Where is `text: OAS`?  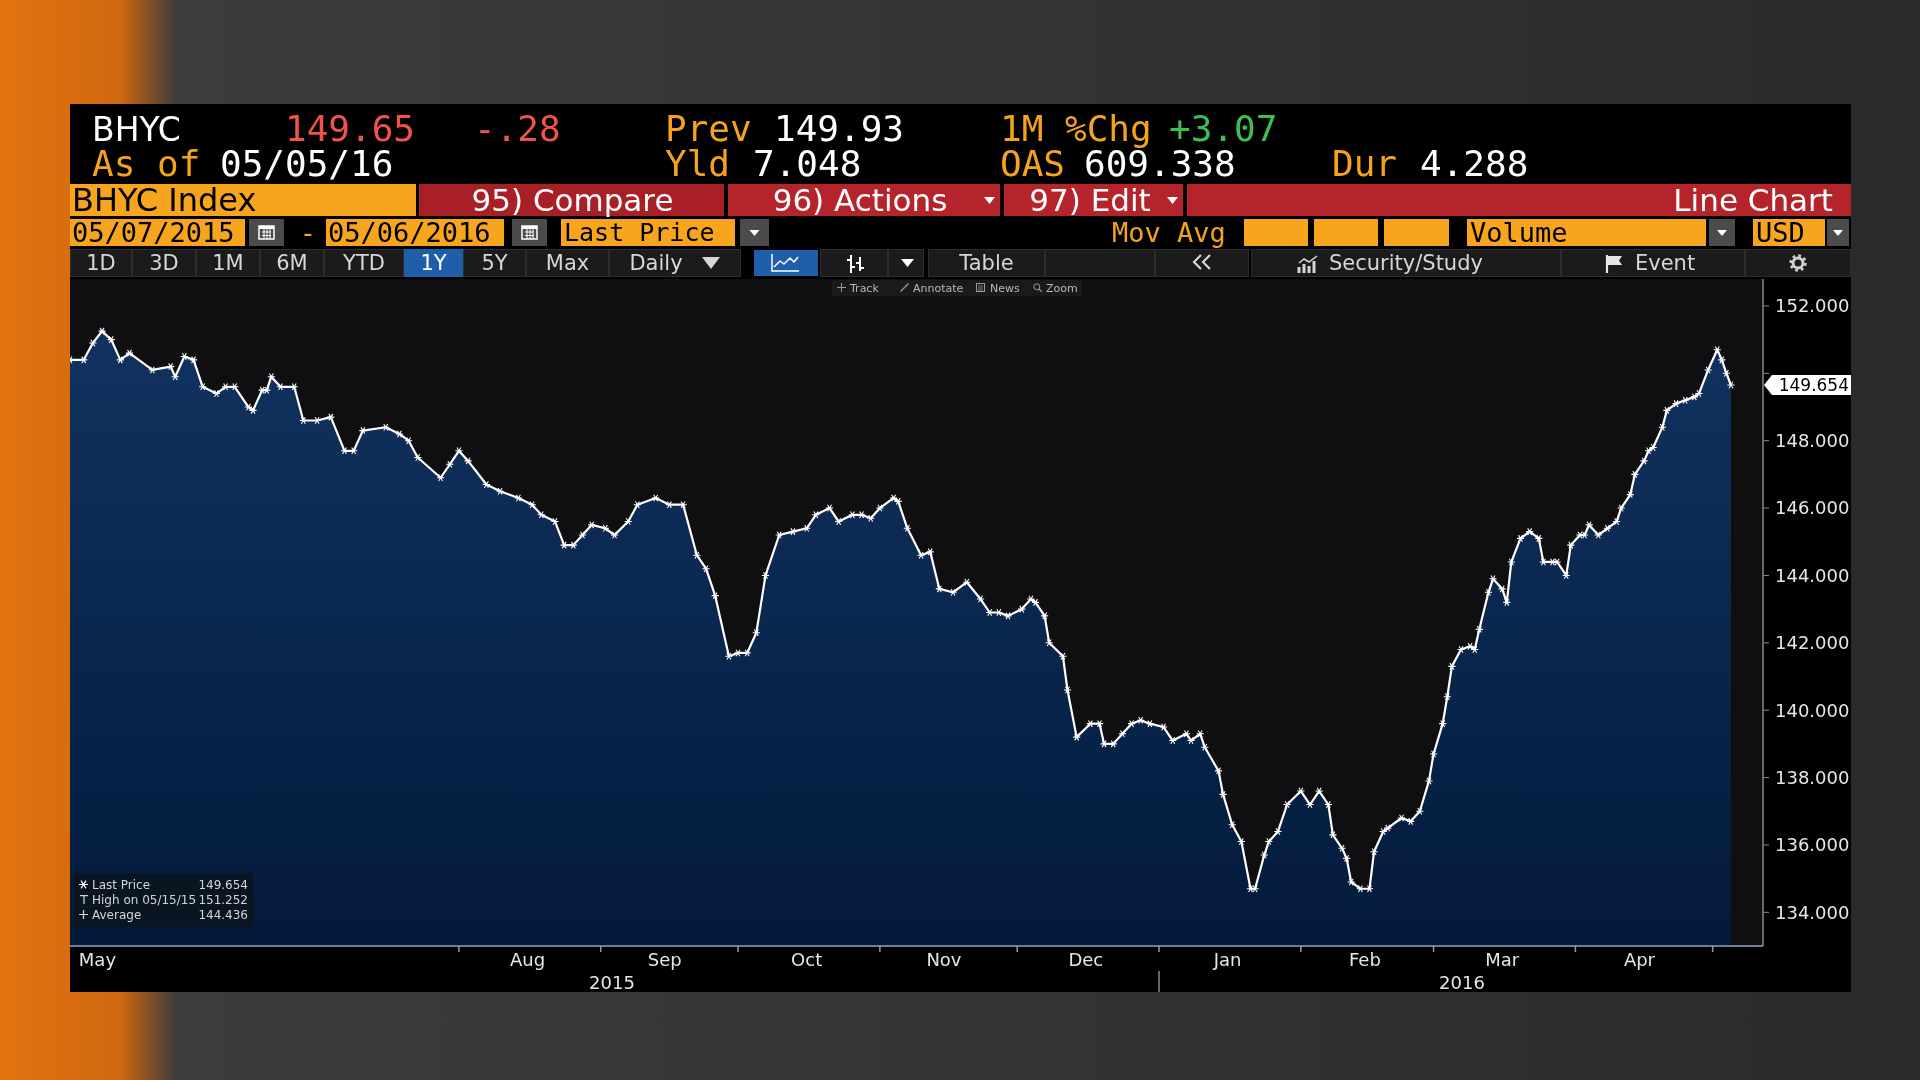 text: OAS is located at coordinates (1033, 163).